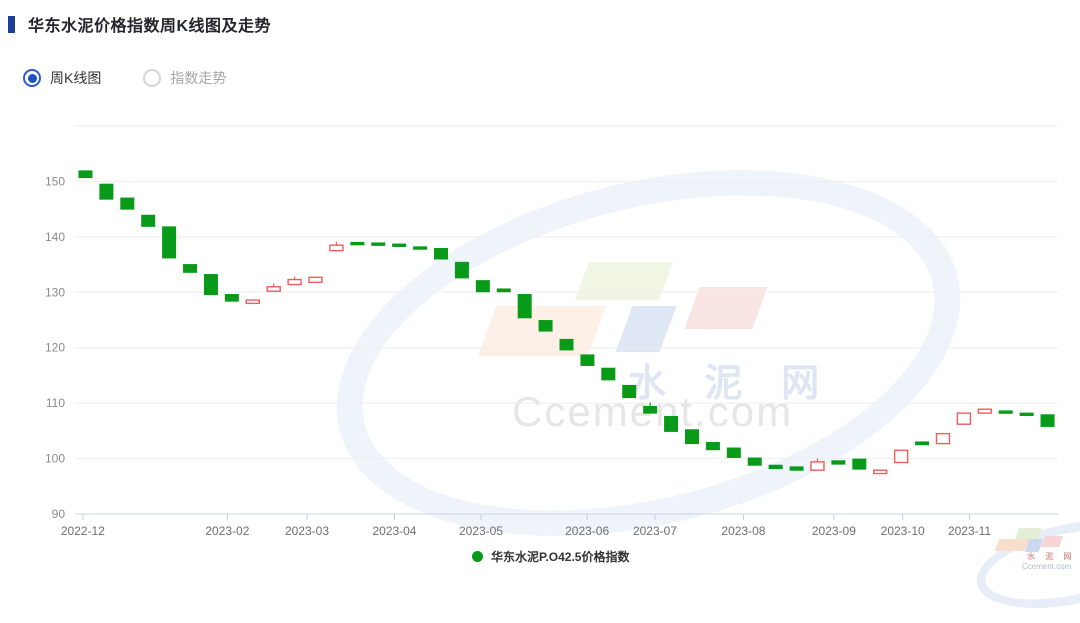  What do you see at coordinates (152, 78) in the screenshot?
I see `radio-unselected-icon` at bounding box center [152, 78].